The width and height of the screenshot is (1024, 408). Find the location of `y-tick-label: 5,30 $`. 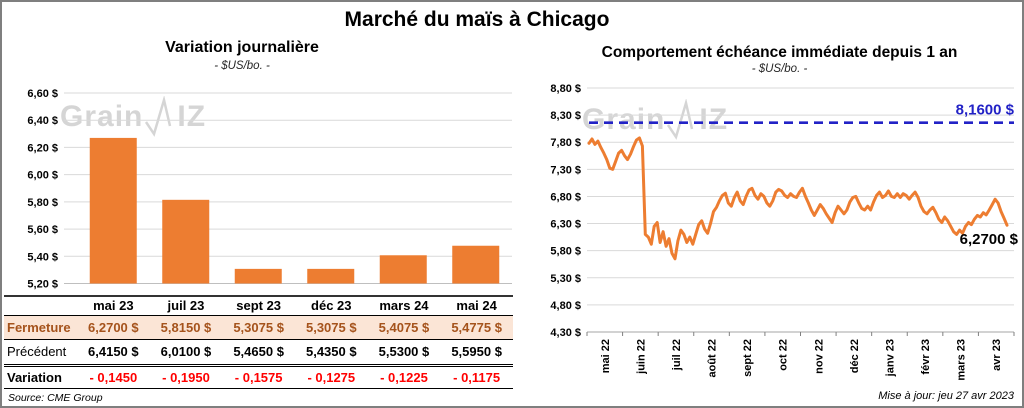

y-tick-label: 5,30 $ is located at coordinates (565, 279).